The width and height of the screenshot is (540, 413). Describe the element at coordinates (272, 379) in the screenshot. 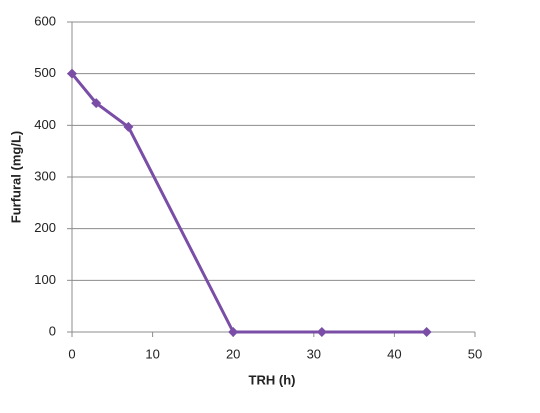

I see `x-axis-title: TRH (h)` at that location.